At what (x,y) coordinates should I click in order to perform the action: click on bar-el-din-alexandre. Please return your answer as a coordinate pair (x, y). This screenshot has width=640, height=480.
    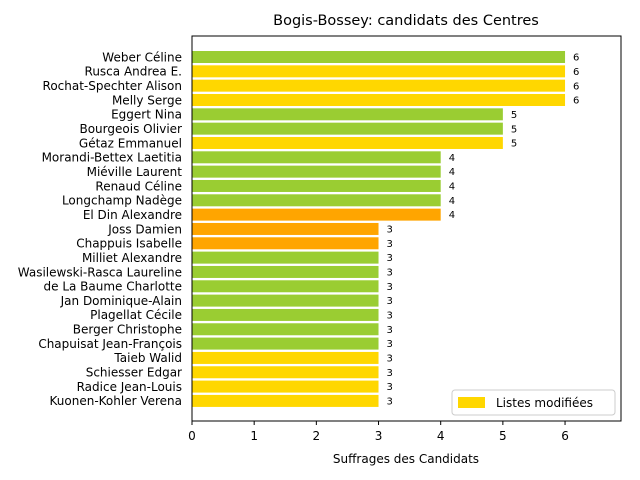
    Looking at the image, I should click on (316, 214).